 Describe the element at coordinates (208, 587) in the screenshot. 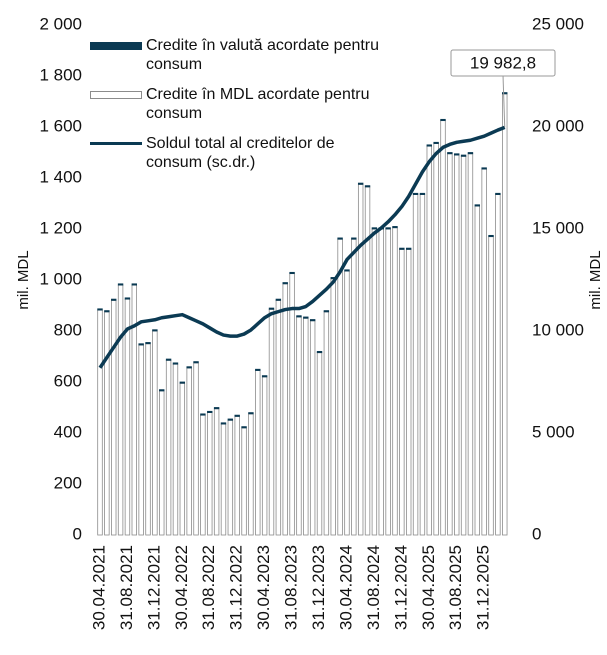

I see `x-tick-label: 31.08.2022` at that location.